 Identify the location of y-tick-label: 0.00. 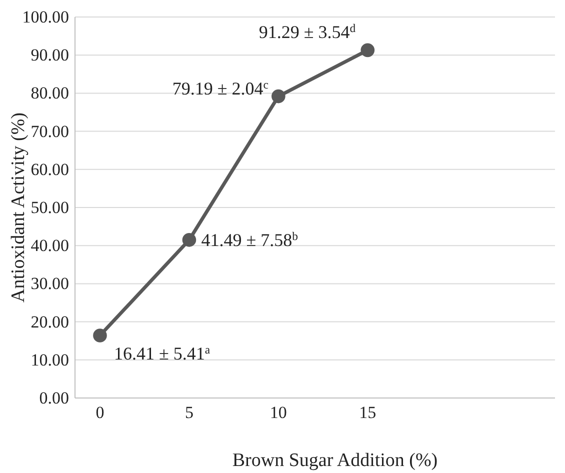
(54, 398).